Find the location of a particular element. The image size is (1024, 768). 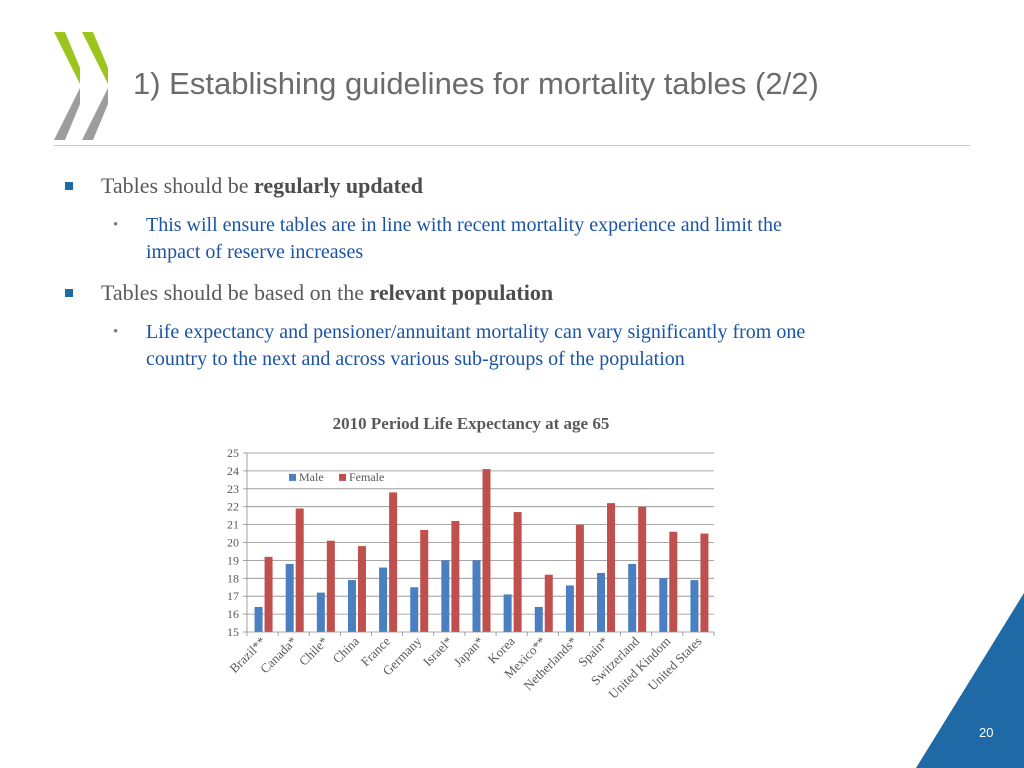

legend-label-female: Female is located at coordinates (366, 477).